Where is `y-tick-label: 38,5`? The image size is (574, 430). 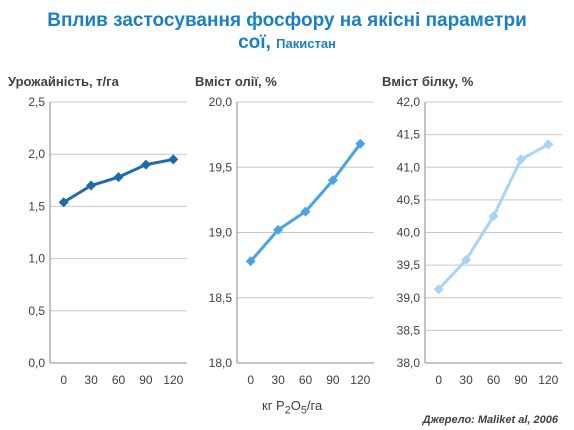 y-tick-label: 38,5 is located at coordinates (409, 330).